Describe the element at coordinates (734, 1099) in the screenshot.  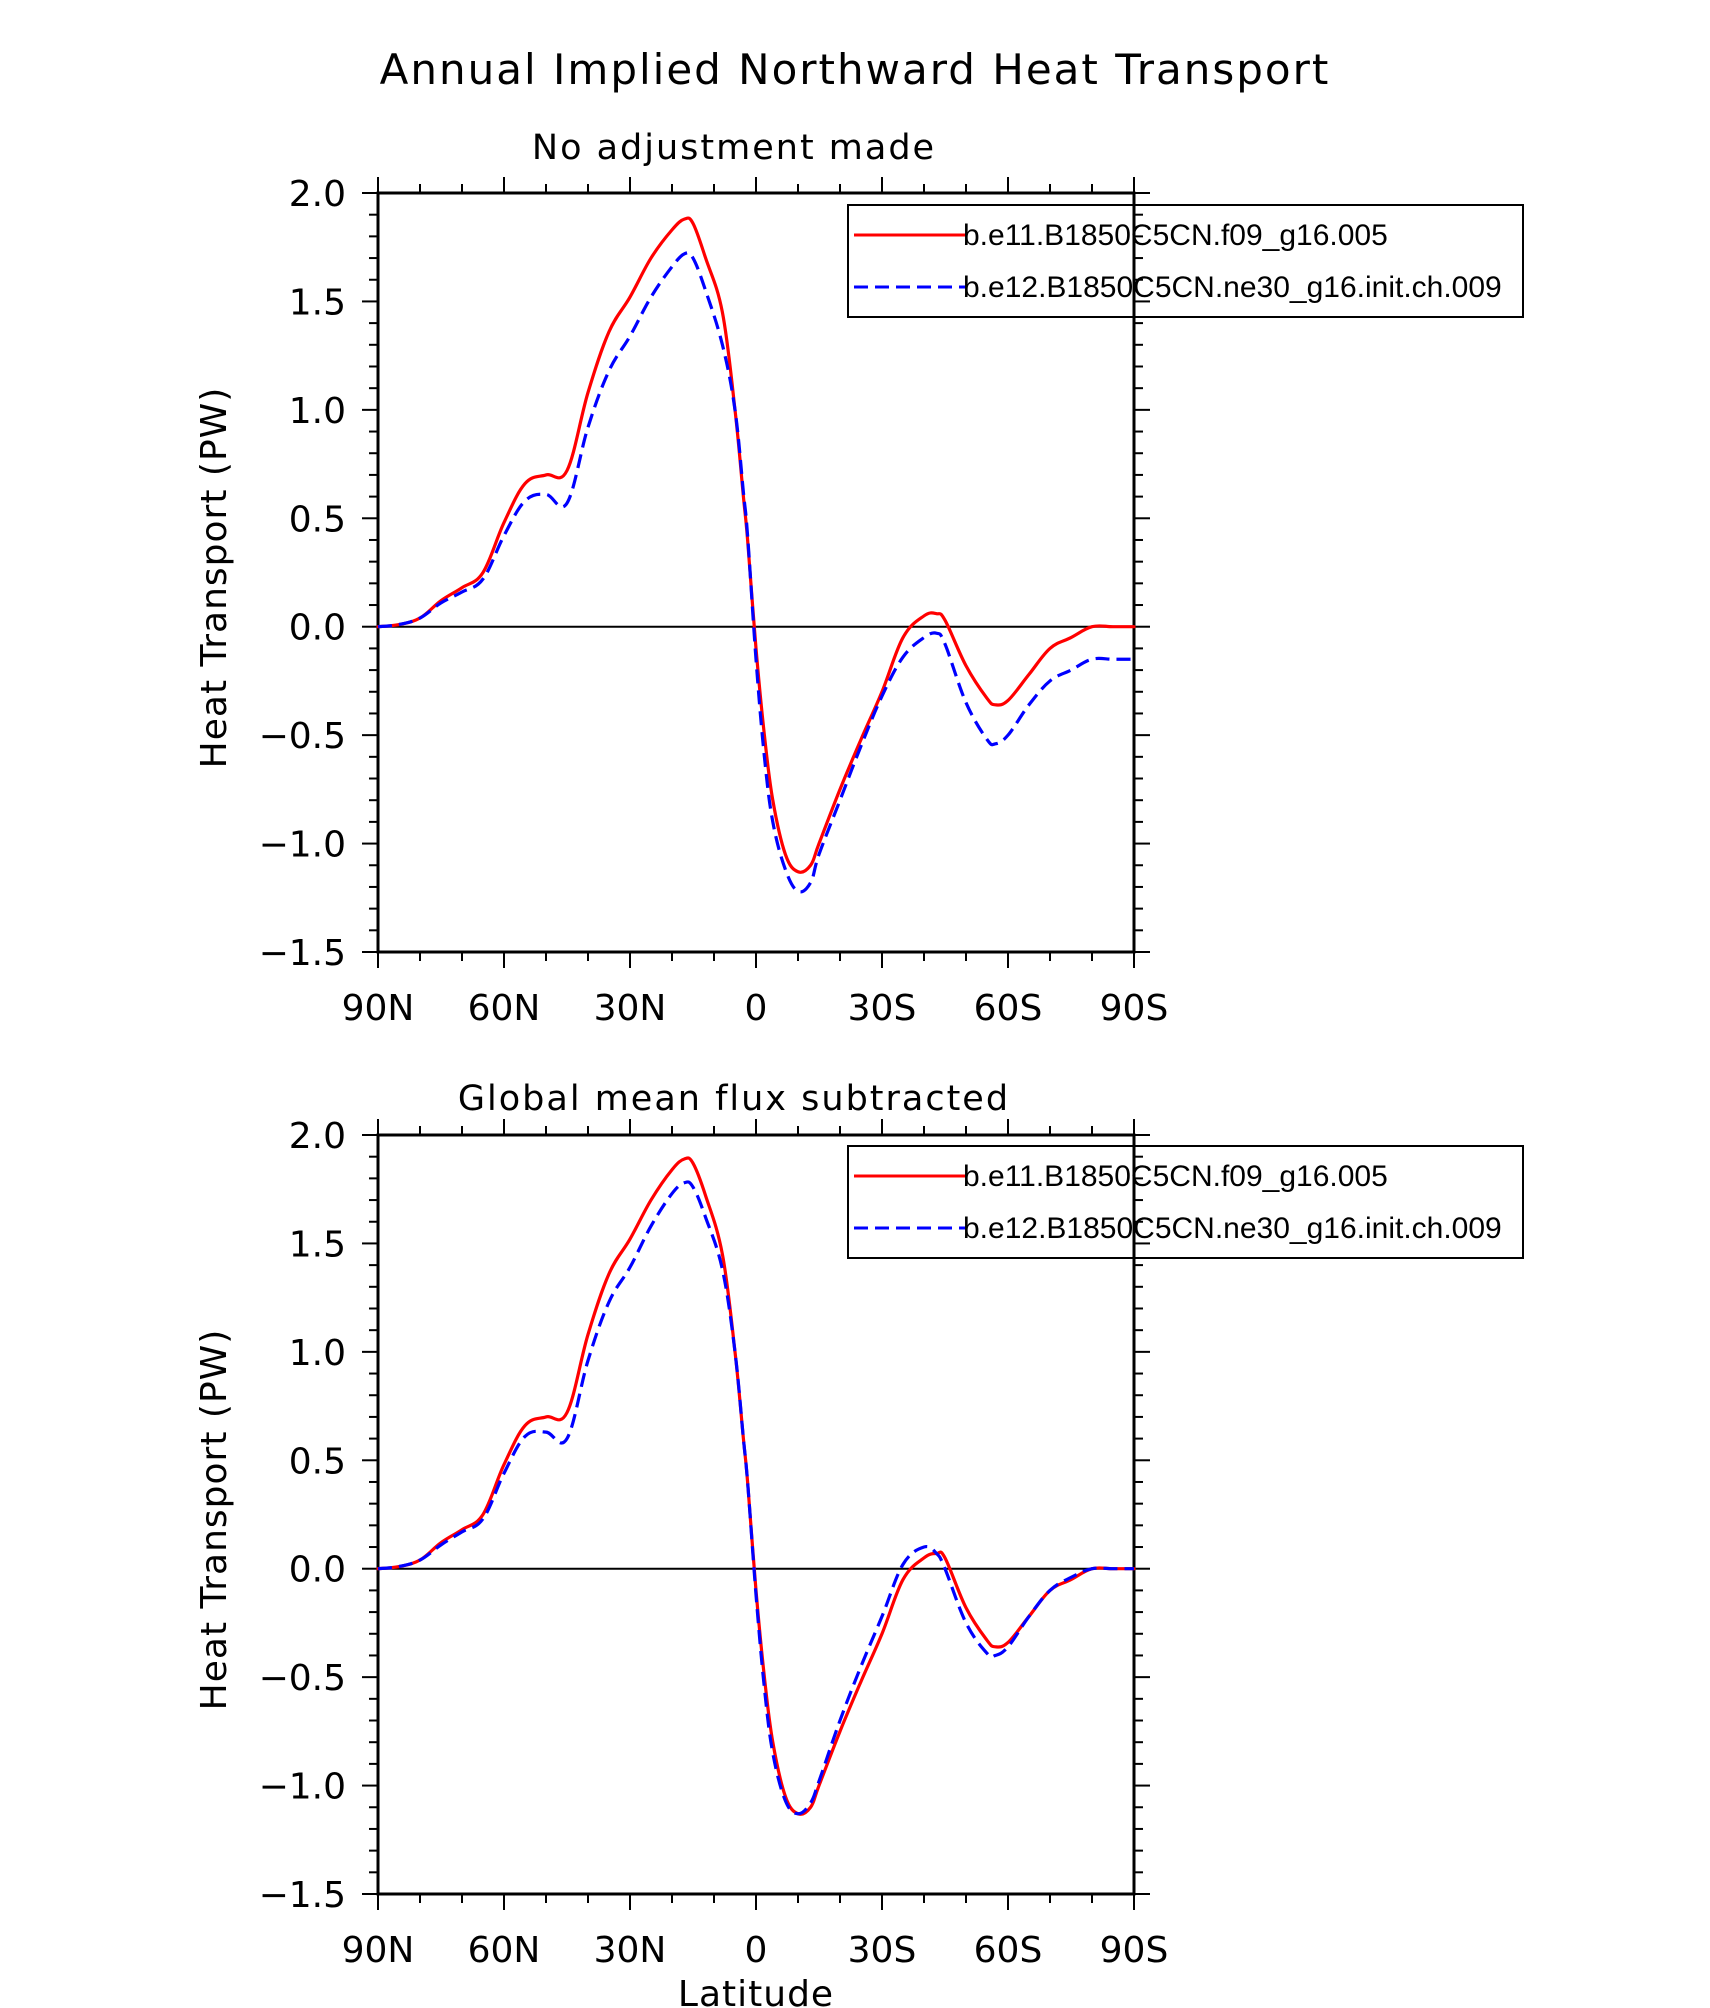
I see `panel-title: Global mean flux subtracted` at that location.